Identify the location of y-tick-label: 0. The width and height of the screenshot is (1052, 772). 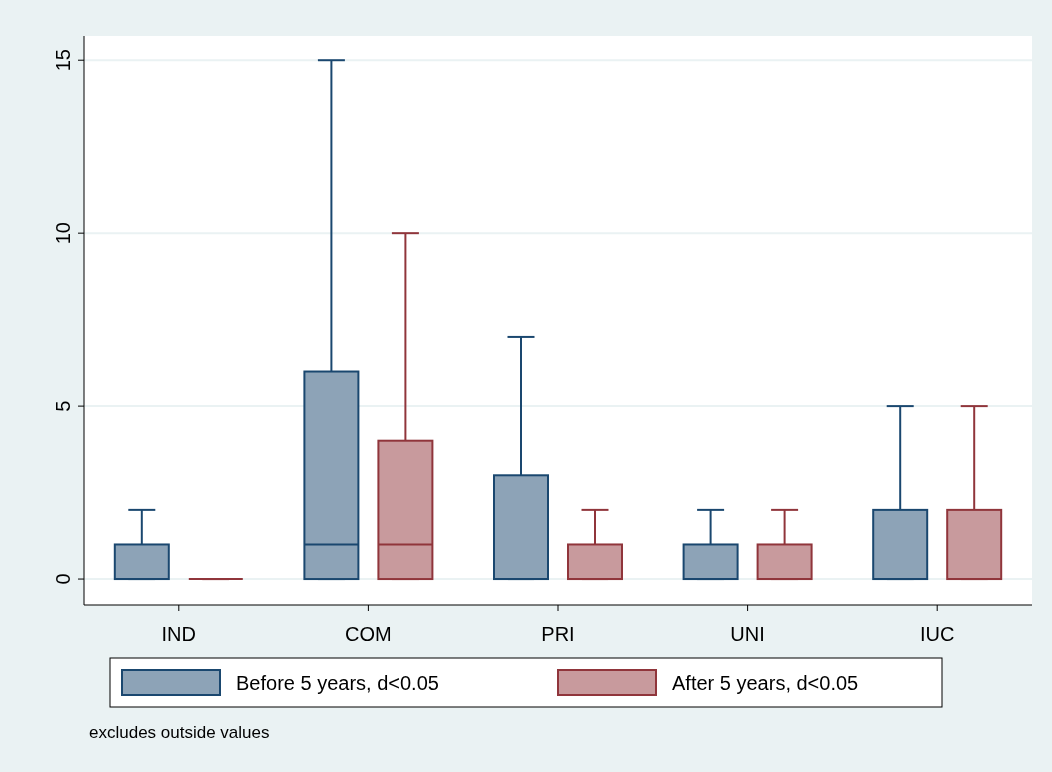
(63, 579).